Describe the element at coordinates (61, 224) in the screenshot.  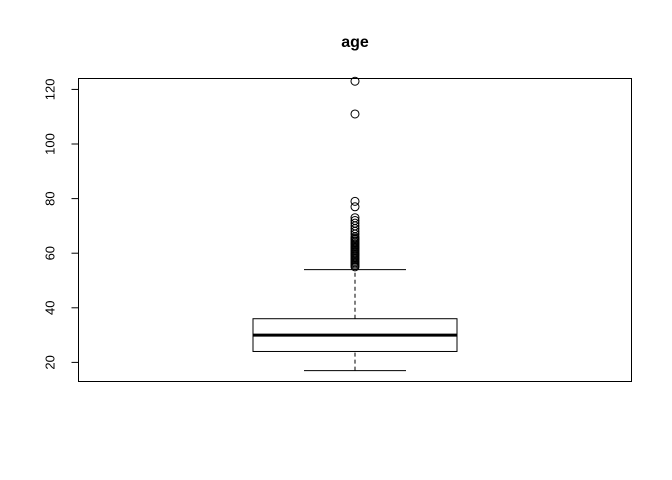
I see `y-axis: 20 40 60 80 100 120` at that location.